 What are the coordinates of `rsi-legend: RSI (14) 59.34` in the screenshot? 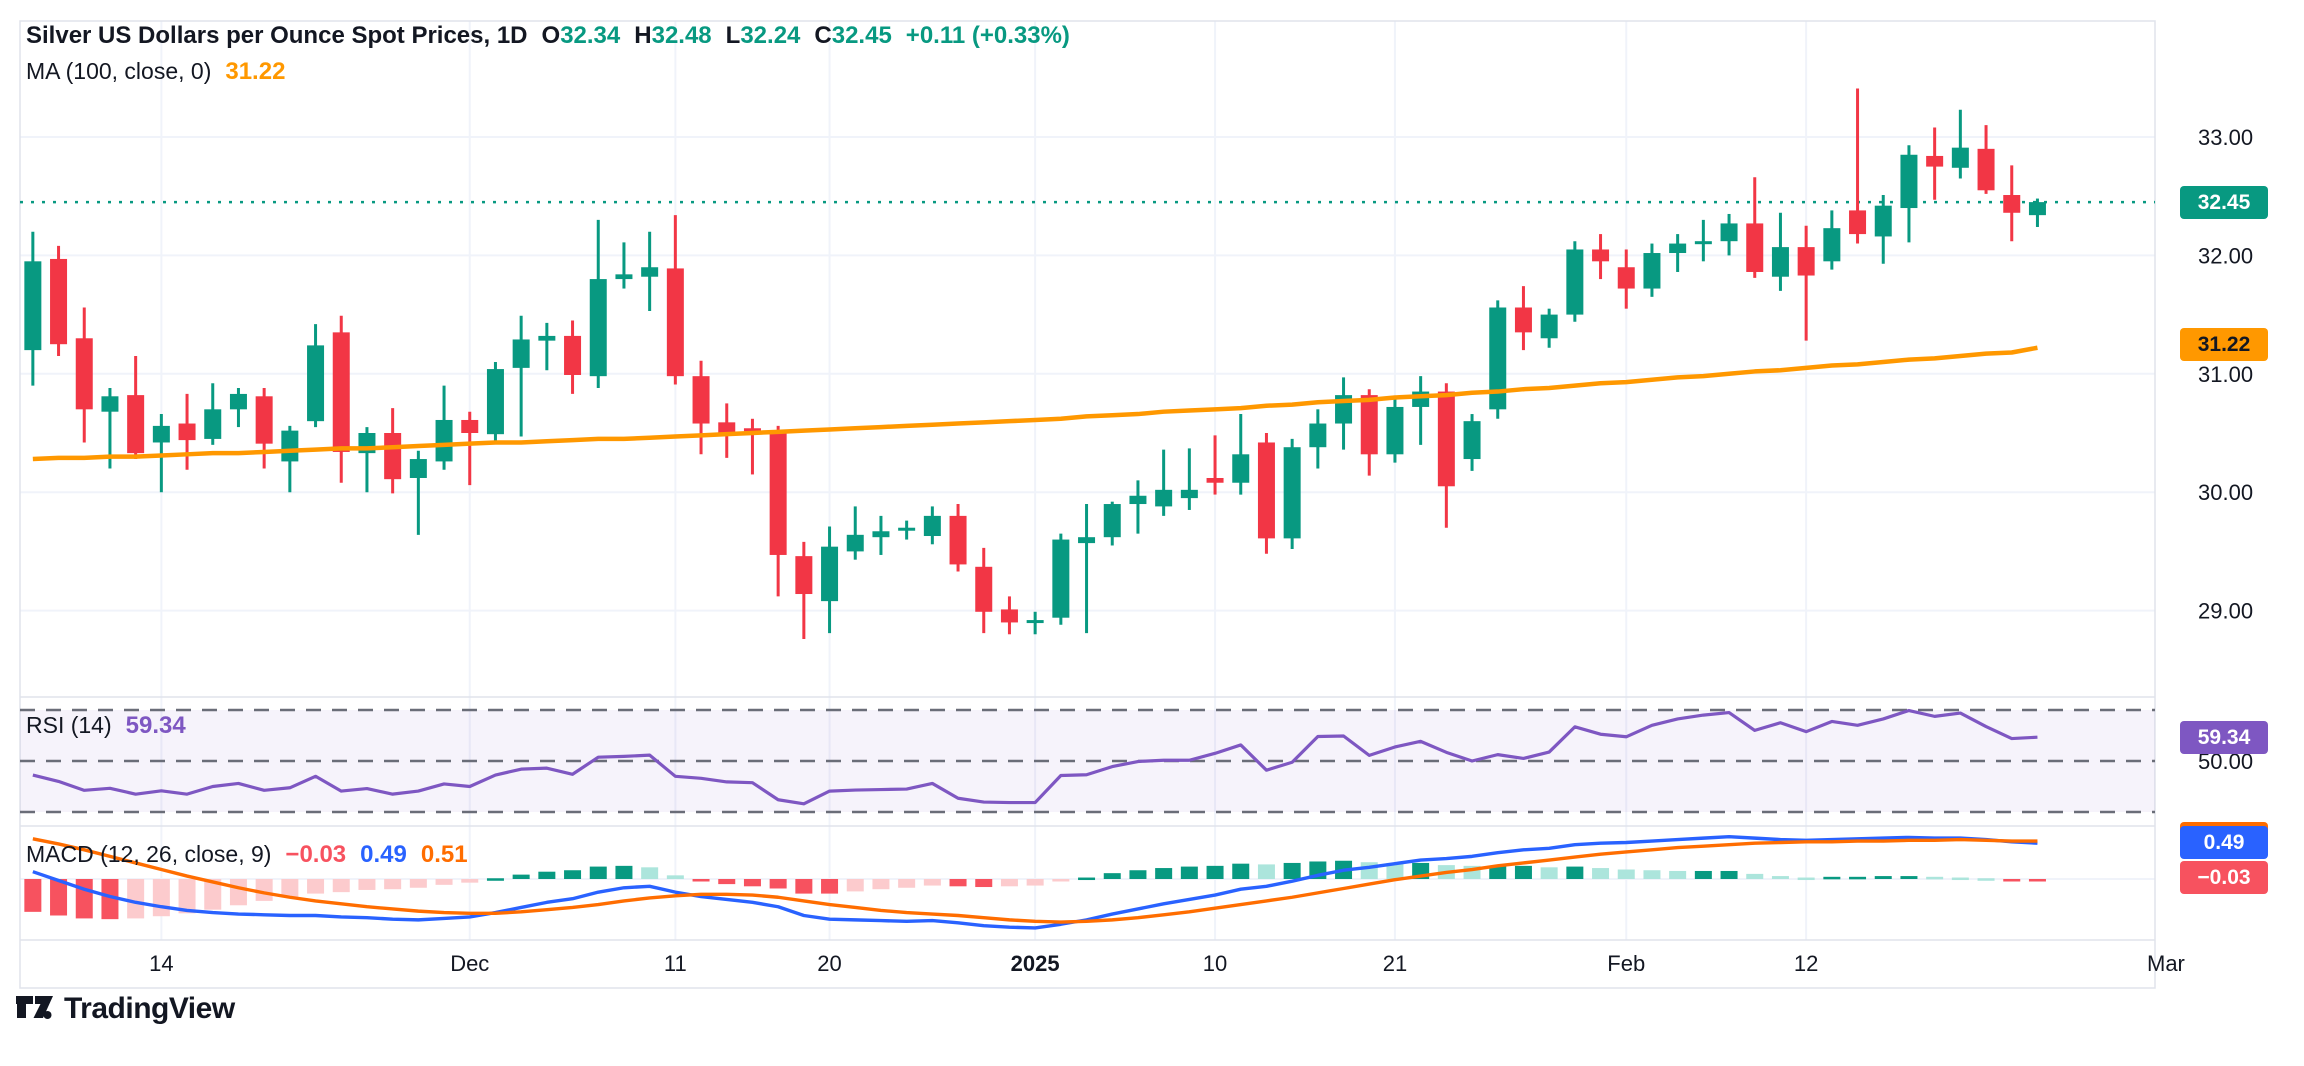 It's located at (106, 726).